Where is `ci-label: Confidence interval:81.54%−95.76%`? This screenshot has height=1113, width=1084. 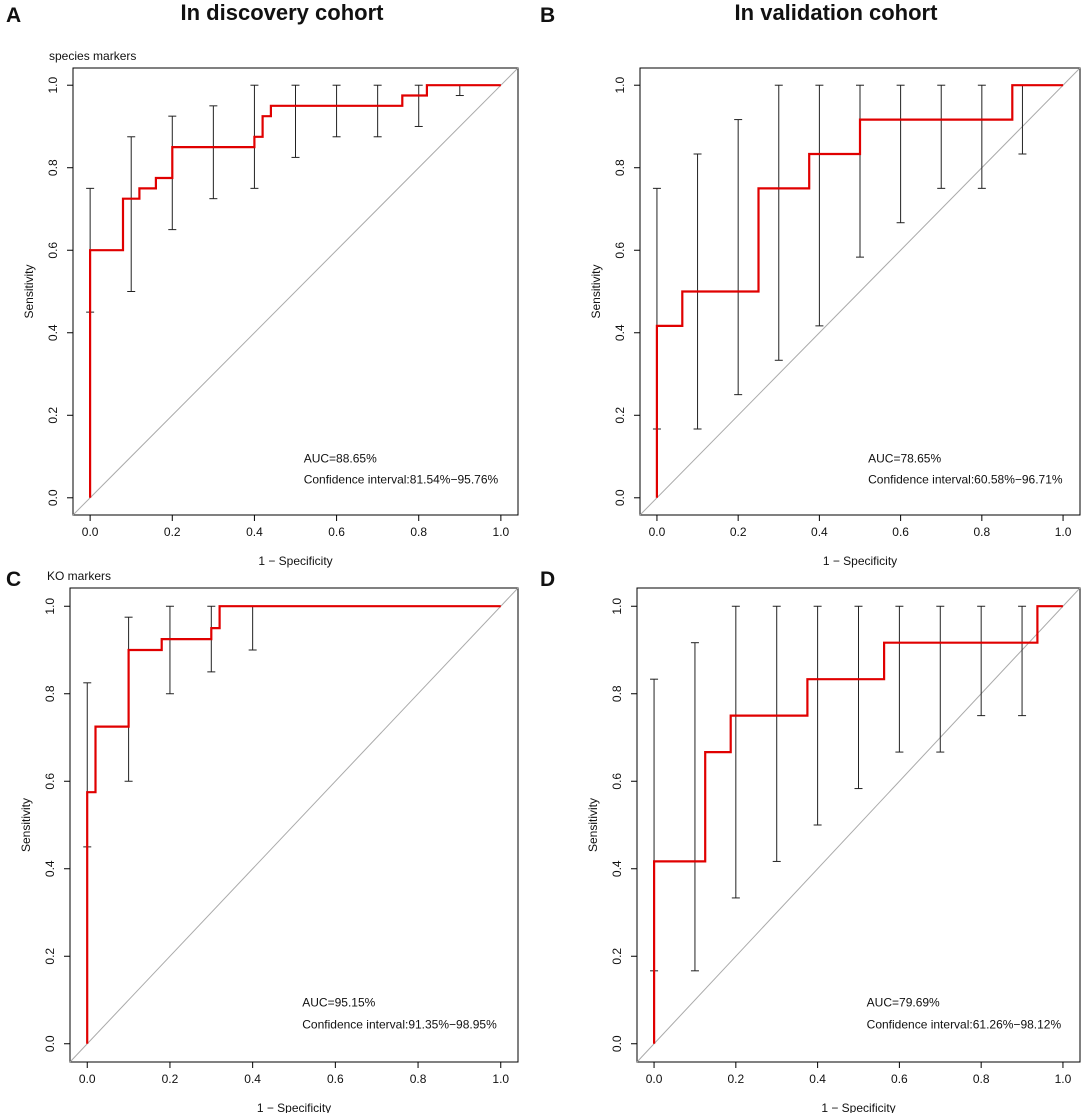 ci-label: Confidence interval:81.54%−95.76% is located at coordinates (401, 479).